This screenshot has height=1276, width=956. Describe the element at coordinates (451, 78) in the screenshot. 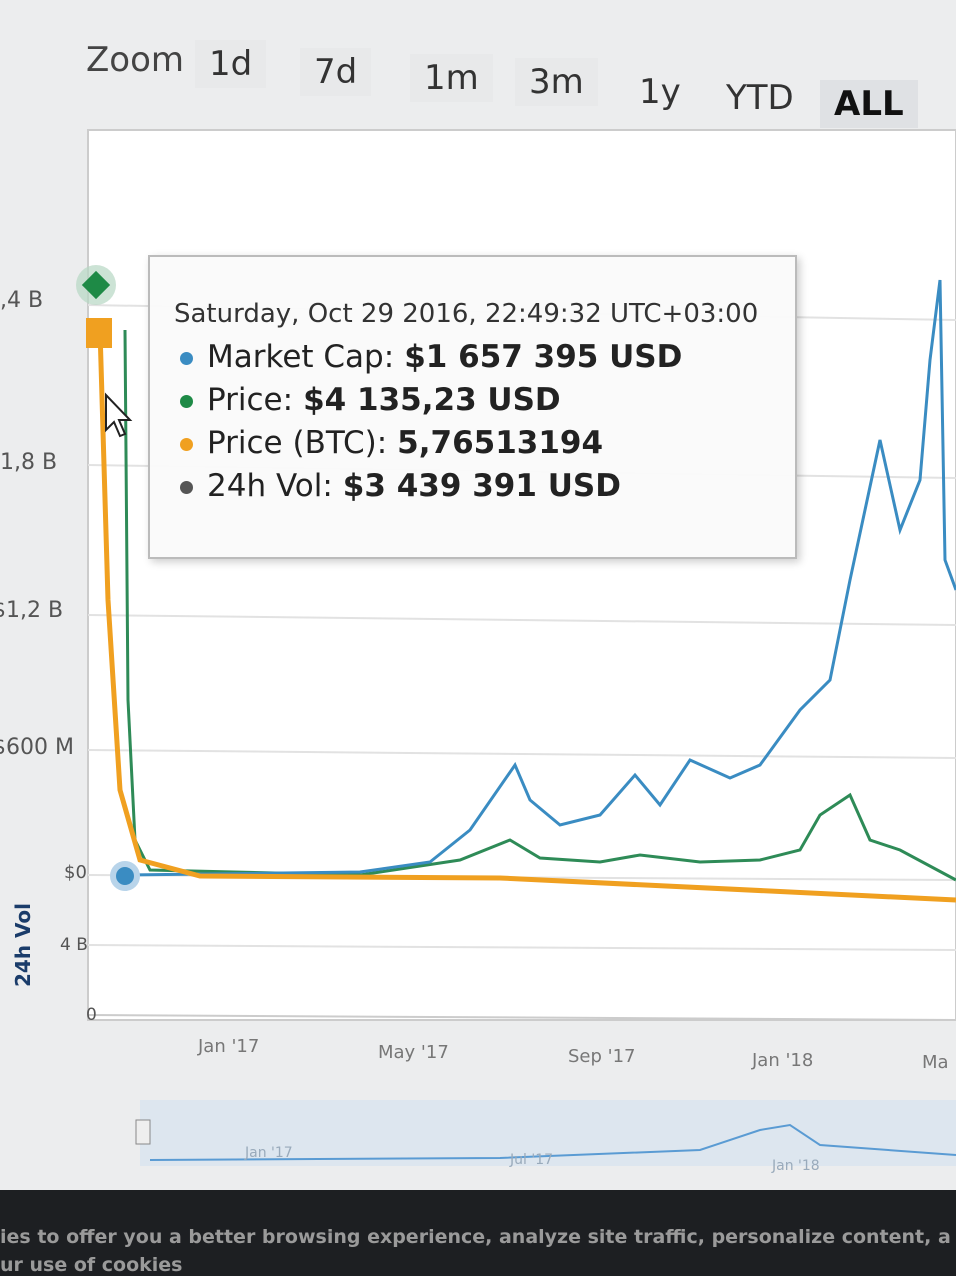

I see `zoom-button: 1m` at that location.